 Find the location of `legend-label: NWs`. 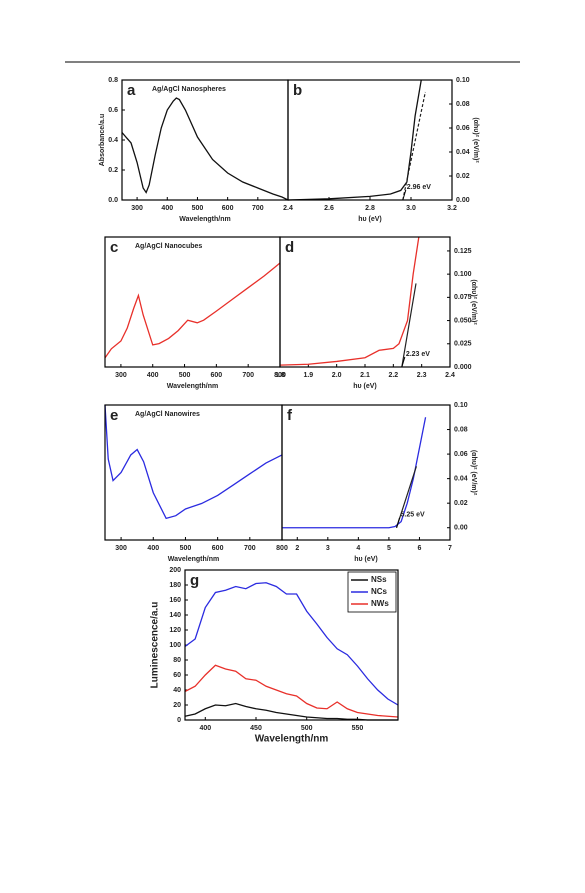

legend-label: NWs is located at coordinates (380, 603).